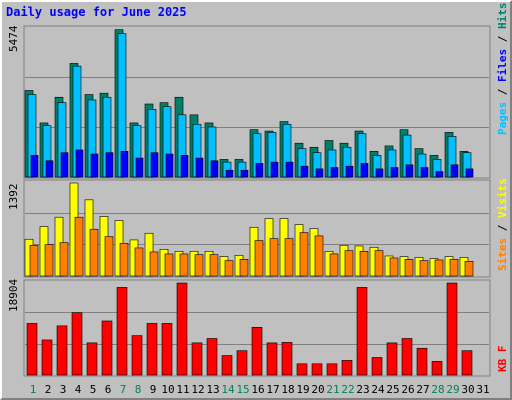 This screenshot has width=512, height=400. Describe the element at coordinates (502, 198) in the screenshot. I see `legend-visits: Visits` at that location.